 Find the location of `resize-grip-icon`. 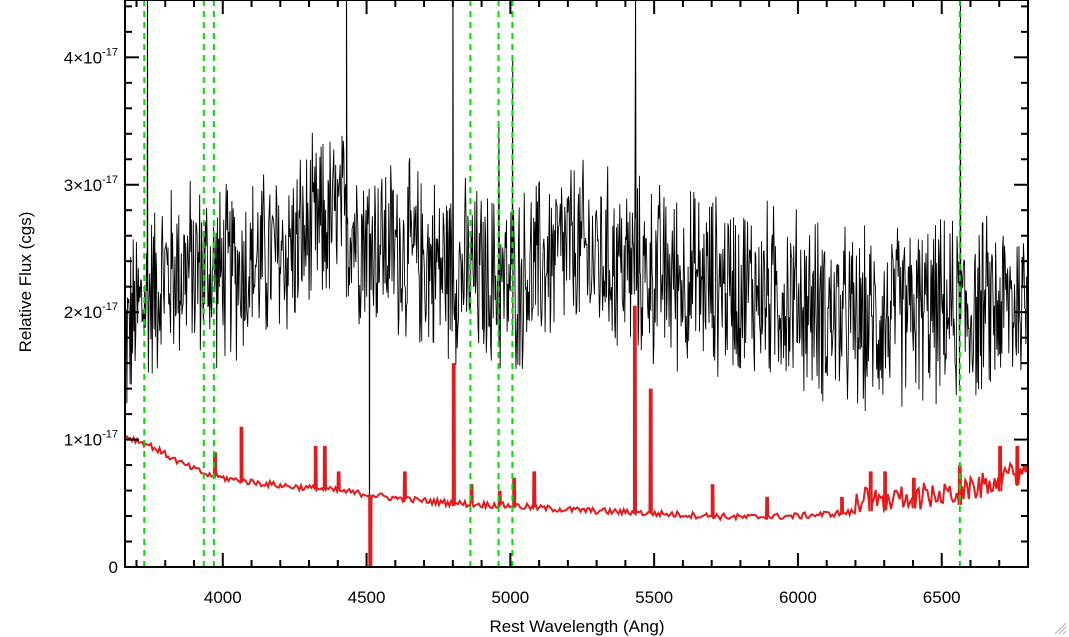

resize-grip-icon is located at coordinates (1060, 628).